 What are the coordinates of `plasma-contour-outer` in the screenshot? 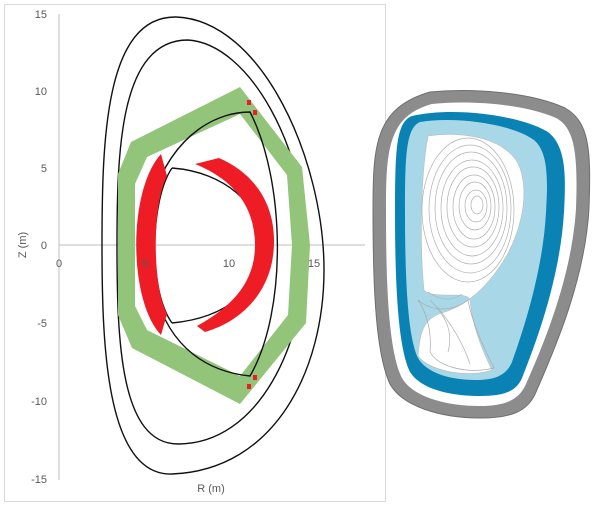 It's located at (215, 244).